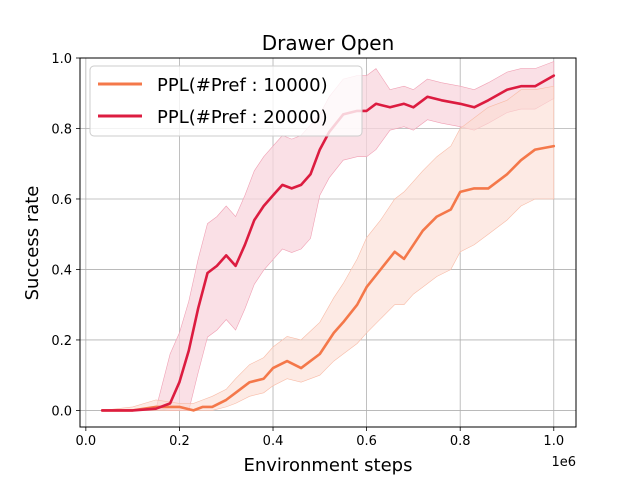 The height and width of the screenshot is (480, 640). I want to click on legend-box, so click(226, 101).